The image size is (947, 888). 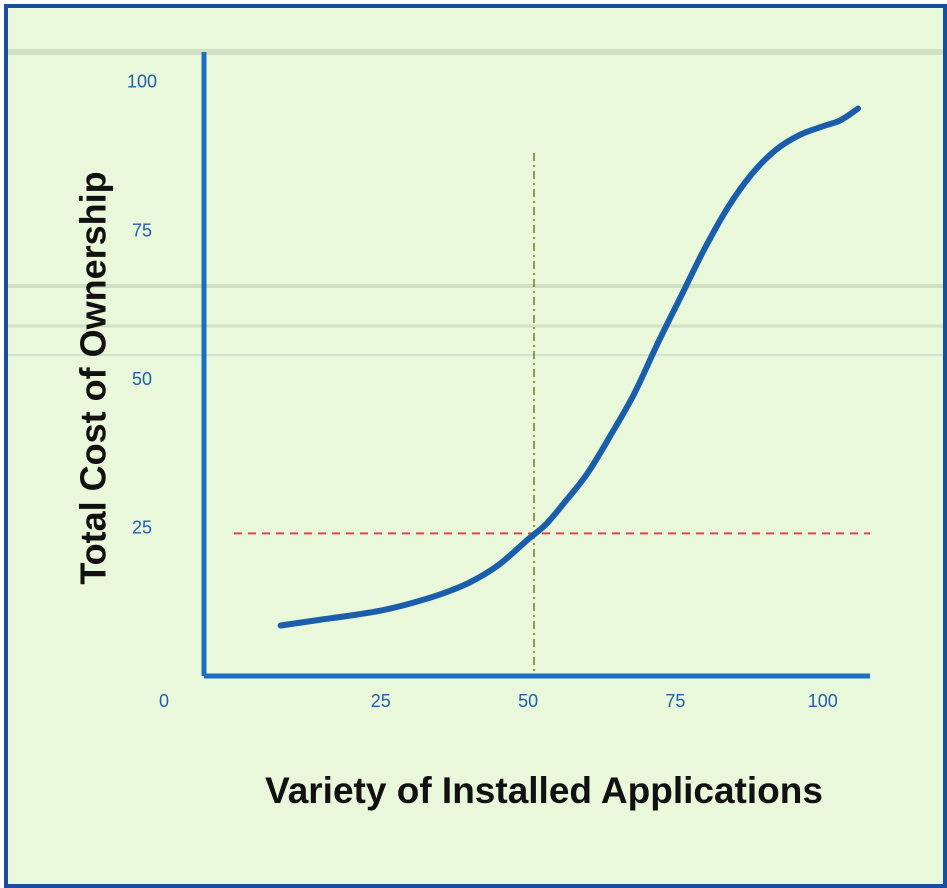 I want to click on x-tick-label: 75, so click(x=675, y=701).